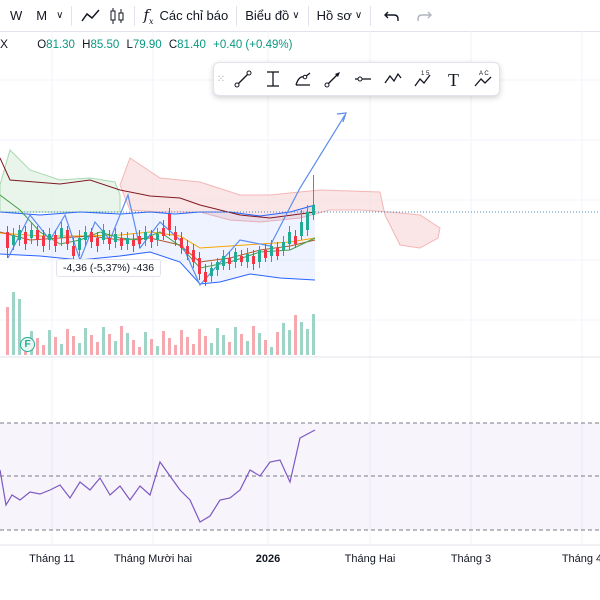  What do you see at coordinates (333, 79) in the screenshot?
I see `arrow-tool` at bounding box center [333, 79].